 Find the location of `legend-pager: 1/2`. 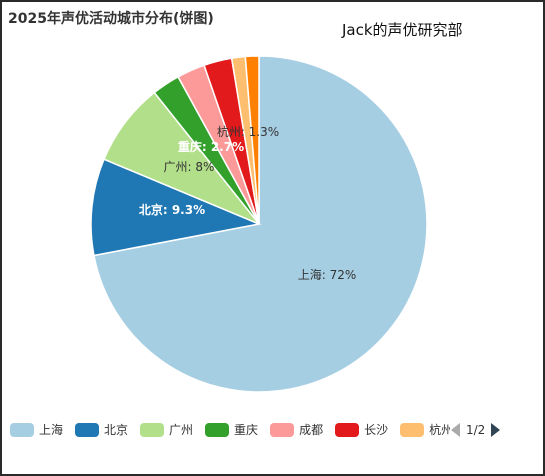

legend-pager: 1/2 is located at coordinates (476, 430).